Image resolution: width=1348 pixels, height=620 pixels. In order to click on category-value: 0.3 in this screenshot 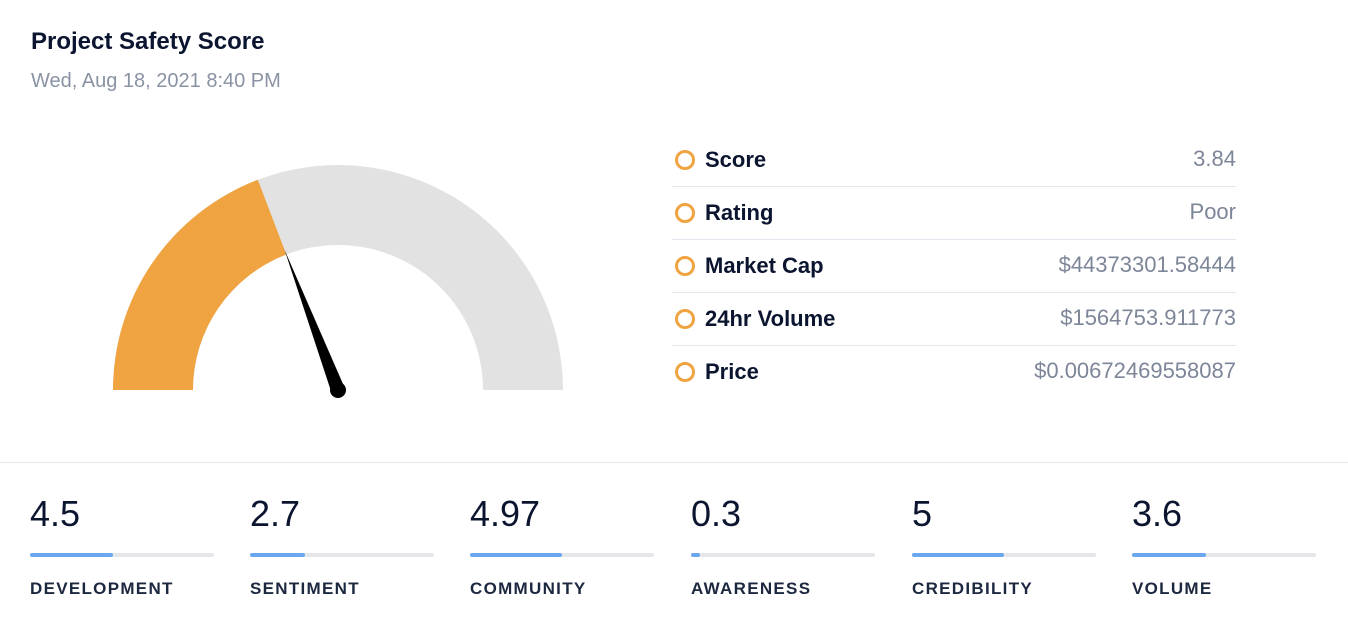, I will do `click(716, 513)`.